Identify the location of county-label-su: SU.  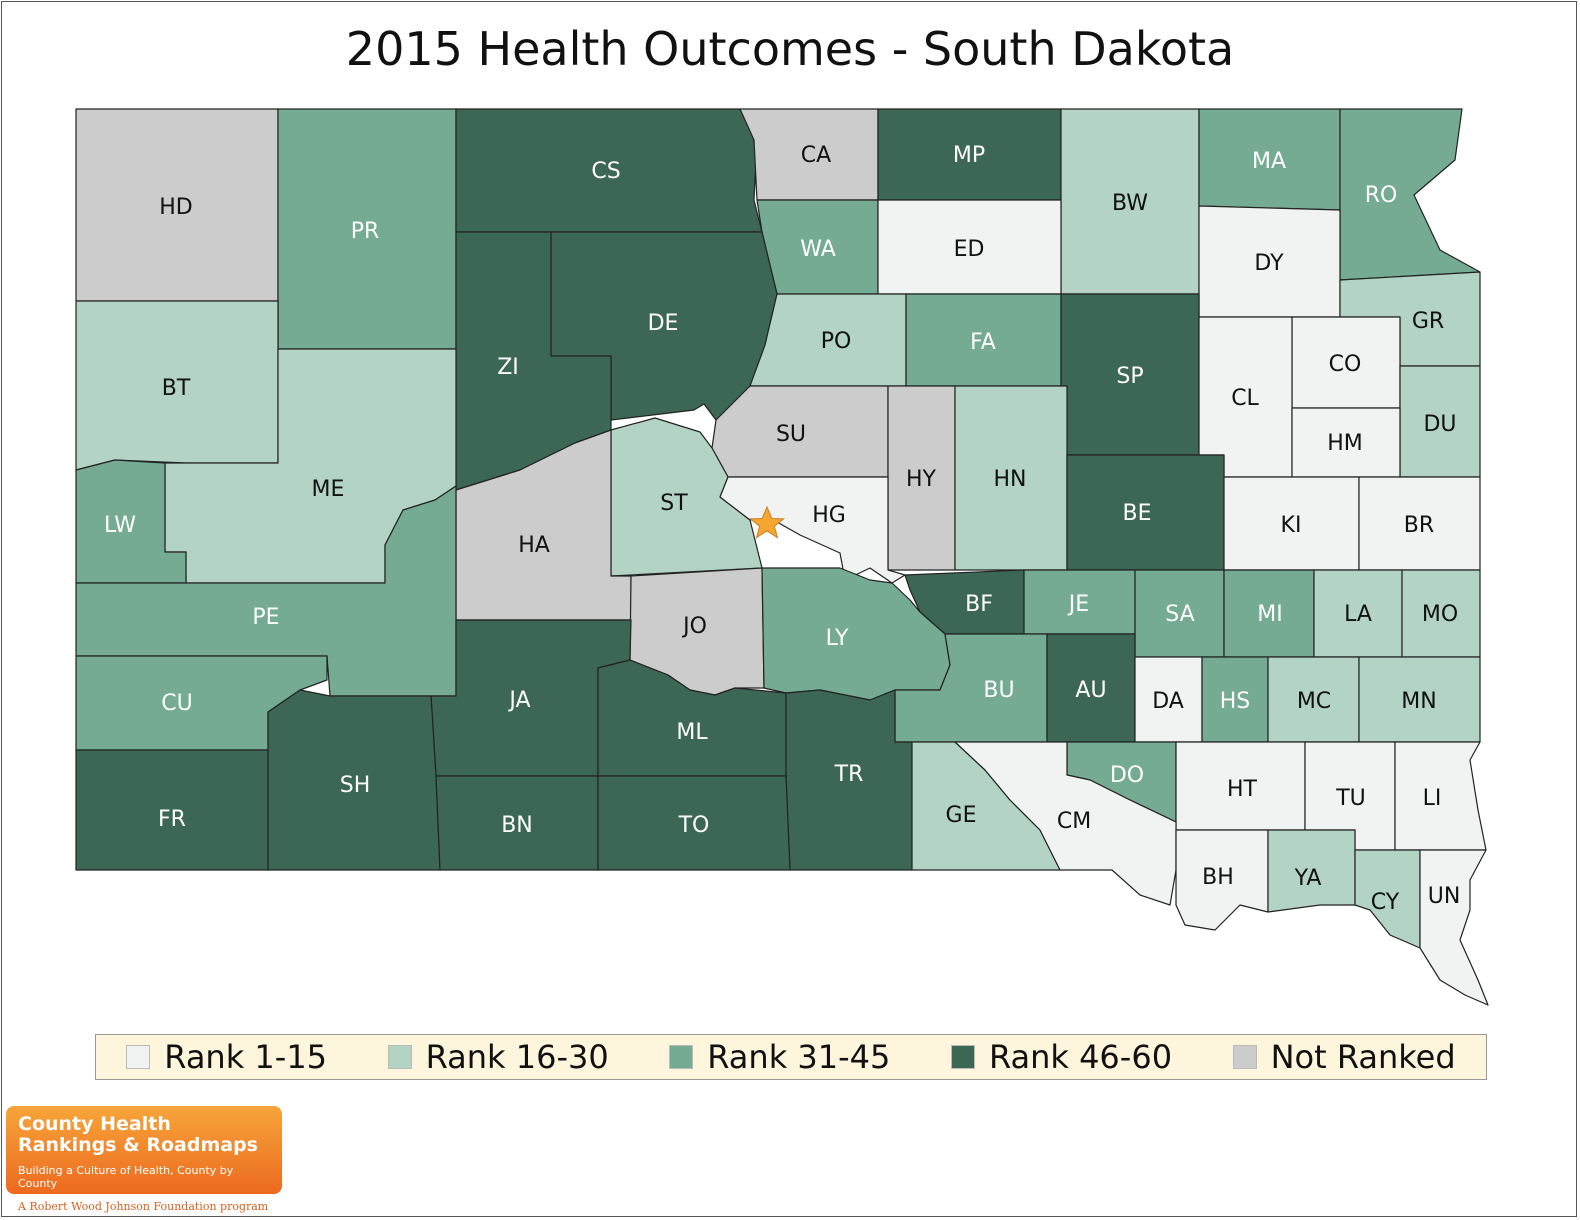
(791, 434).